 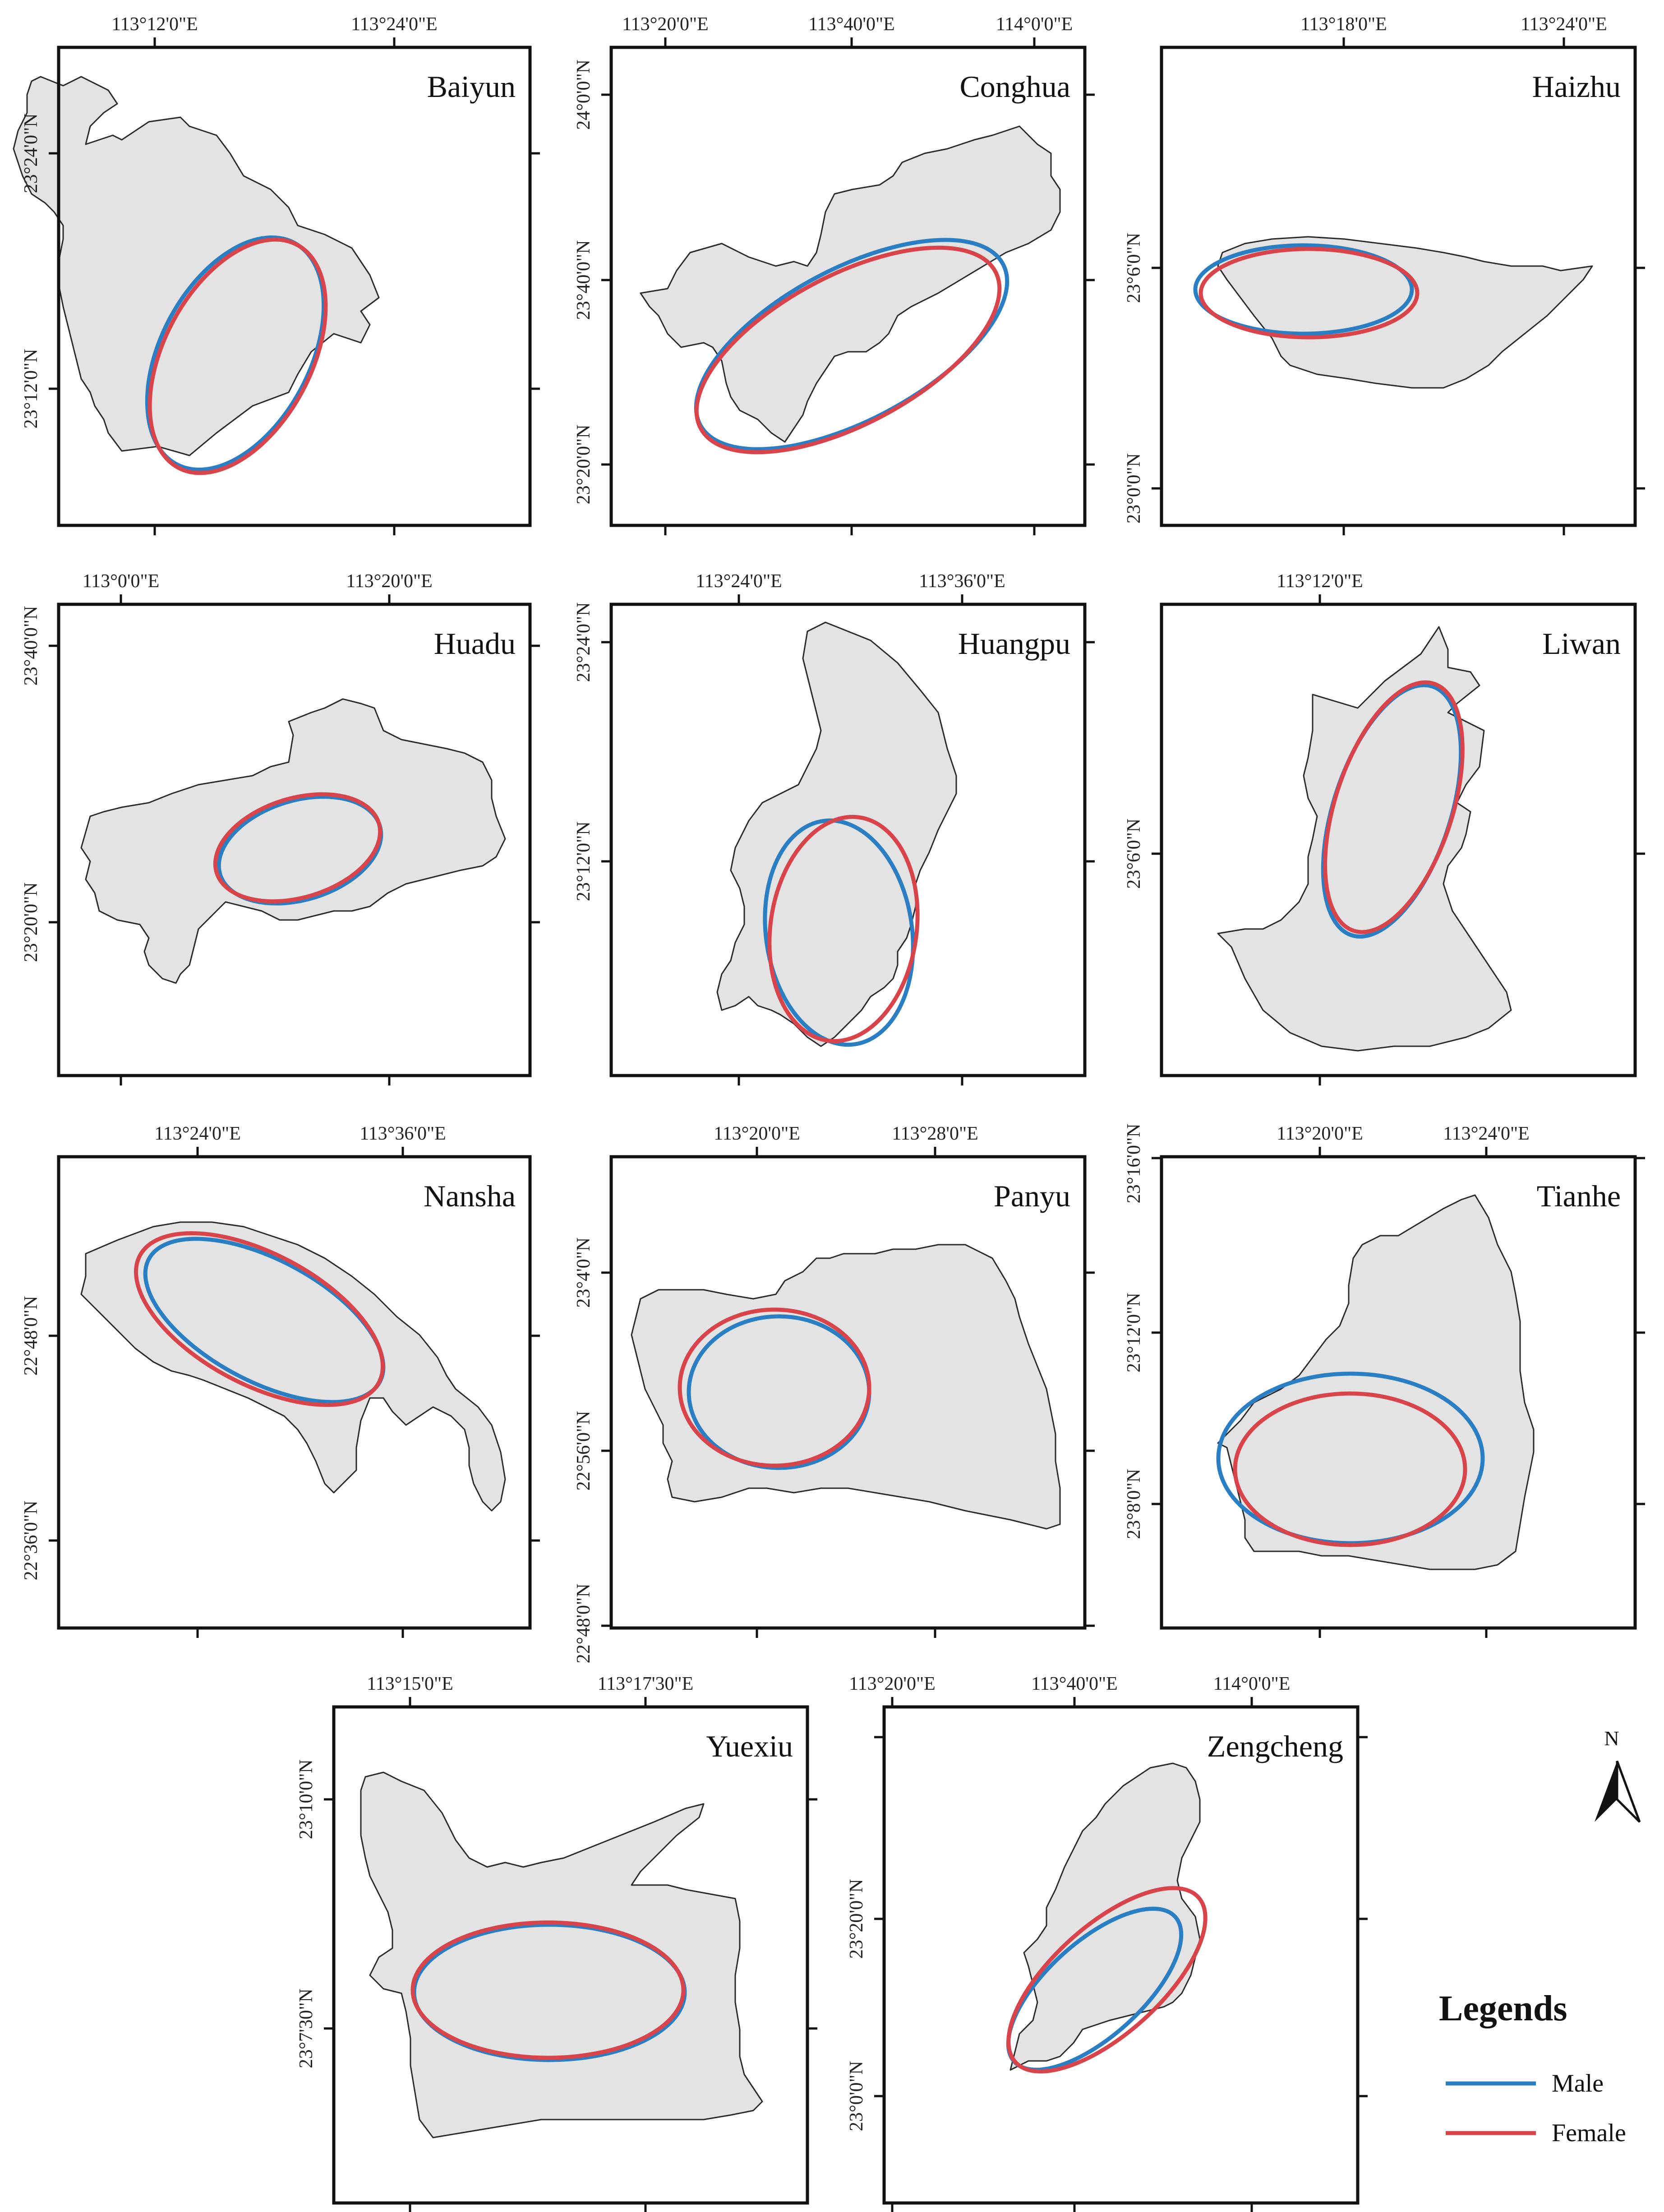 I want to click on legend-title: Legends, so click(x=1503, y=2009).